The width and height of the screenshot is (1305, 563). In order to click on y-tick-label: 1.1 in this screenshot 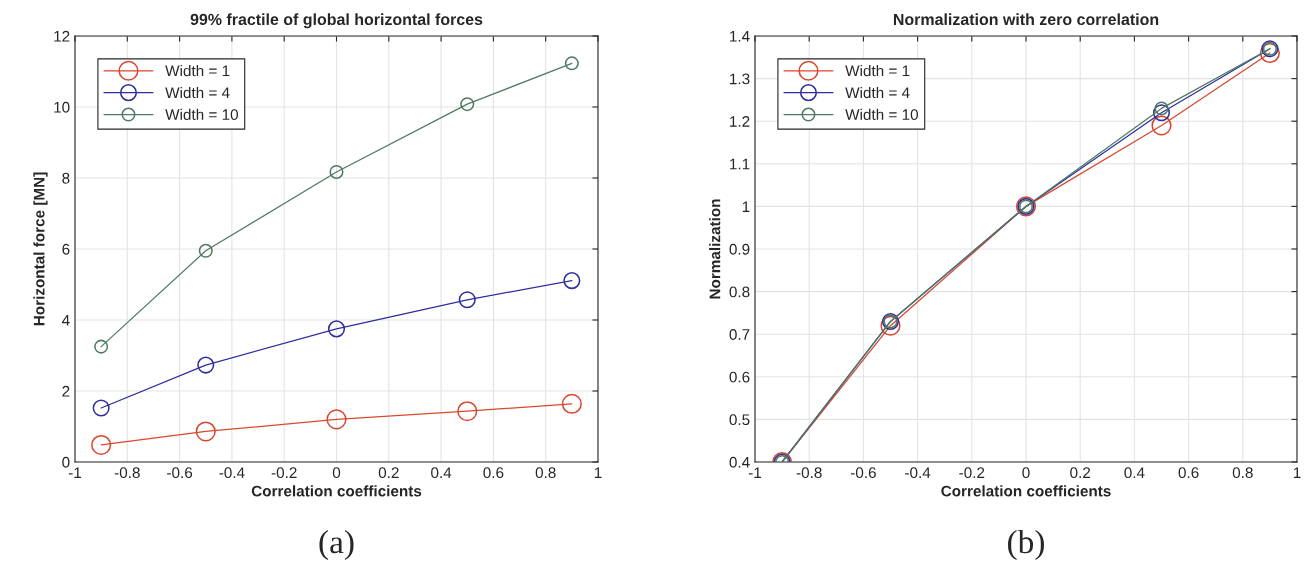, I will do `click(740, 164)`.